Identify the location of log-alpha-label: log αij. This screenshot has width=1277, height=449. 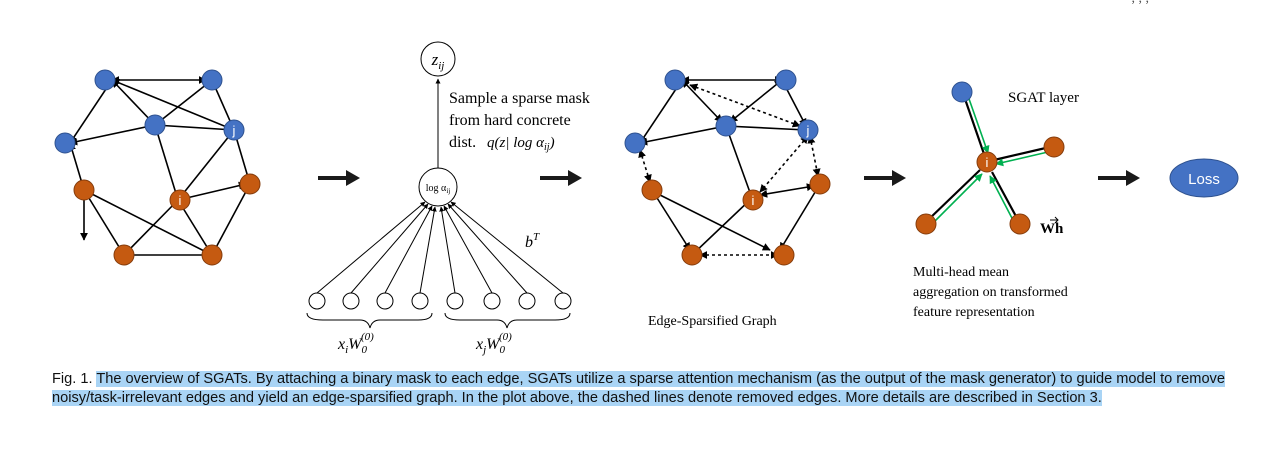
(438, 189).